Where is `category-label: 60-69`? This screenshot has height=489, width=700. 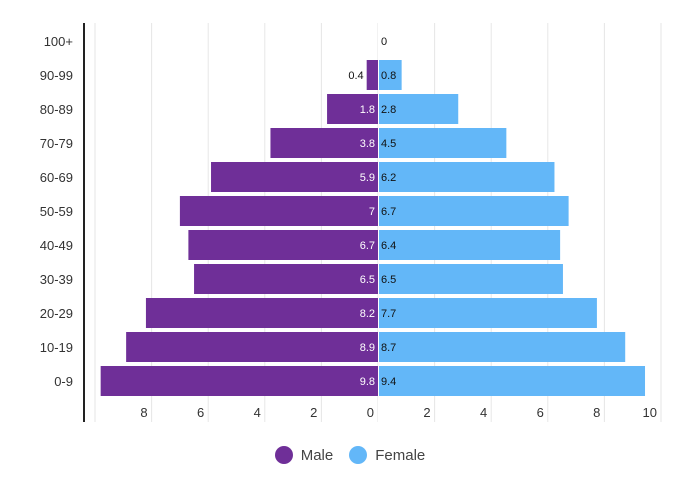 category-label: 60-69 is located at coordinates (56, 177).